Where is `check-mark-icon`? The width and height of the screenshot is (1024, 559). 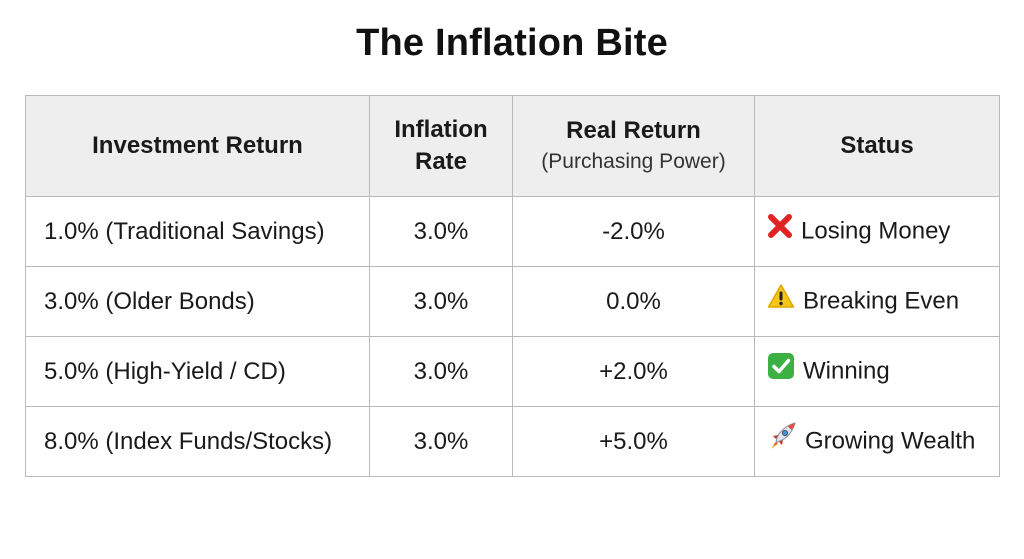
check-mark-icon is located at coordinates (781, 369).